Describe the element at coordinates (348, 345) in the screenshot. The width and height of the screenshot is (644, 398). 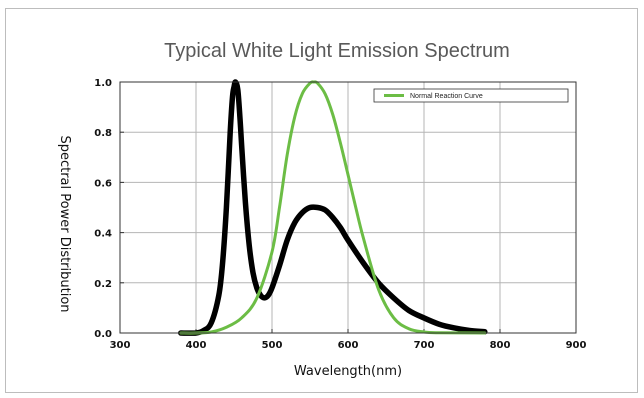
I see `x-tick-label: 600` at that location.